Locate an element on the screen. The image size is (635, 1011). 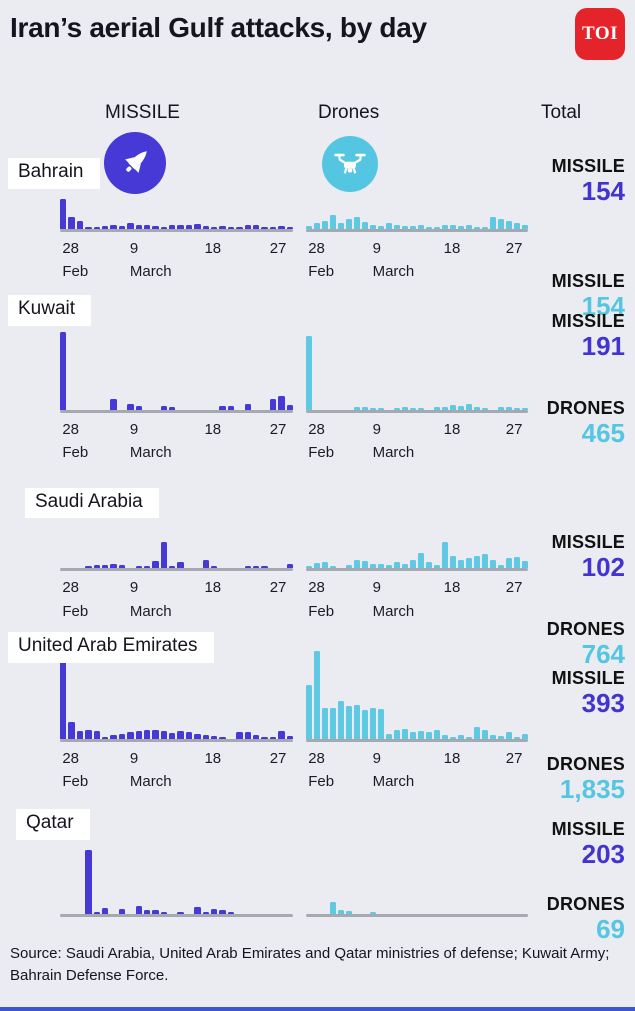
total-missile-value: 393 is located at coordinates (603, 703).